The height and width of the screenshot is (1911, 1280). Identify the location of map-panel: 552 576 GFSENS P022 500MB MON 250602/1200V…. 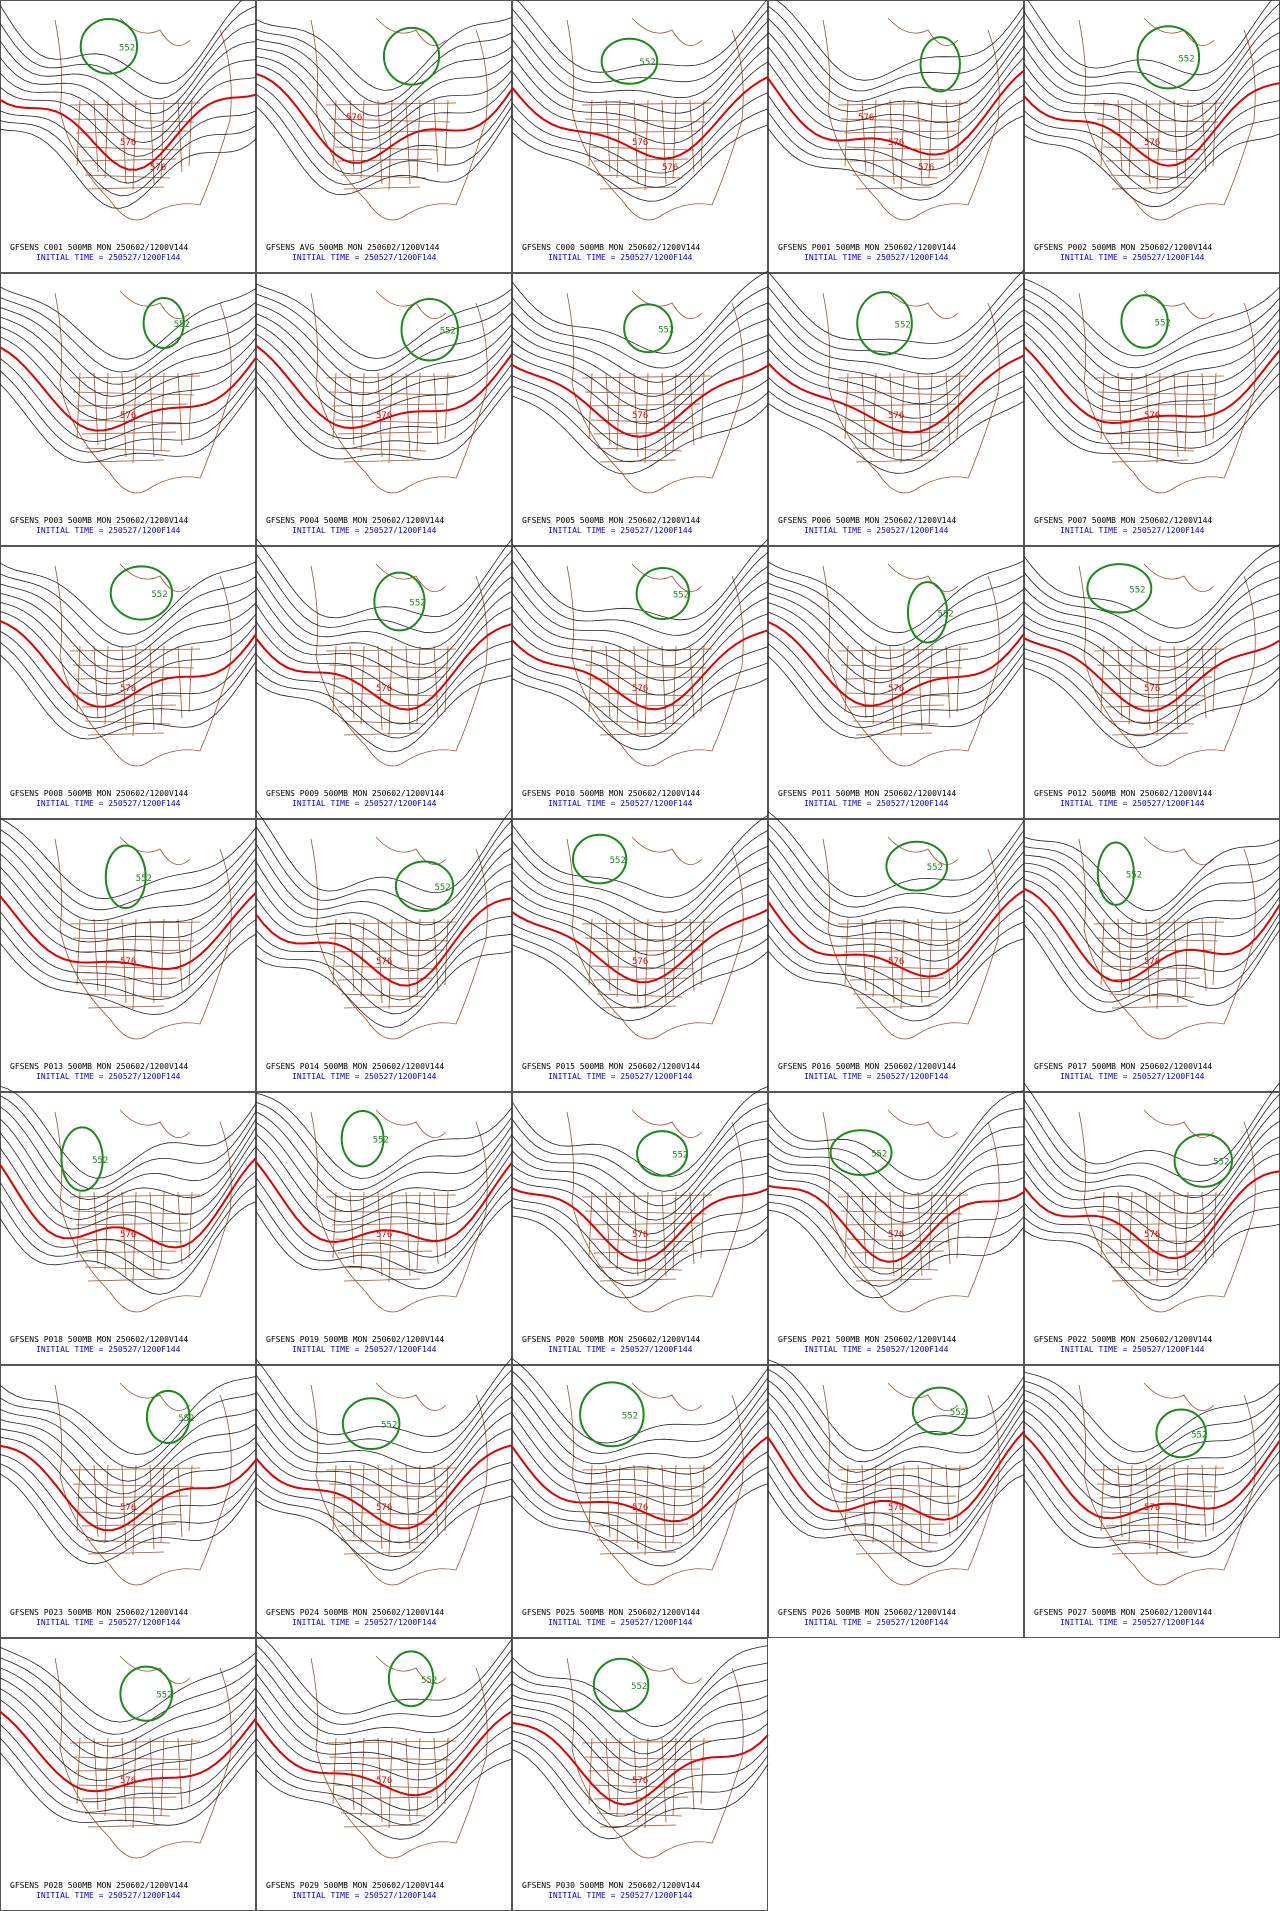
(1151, 1223).